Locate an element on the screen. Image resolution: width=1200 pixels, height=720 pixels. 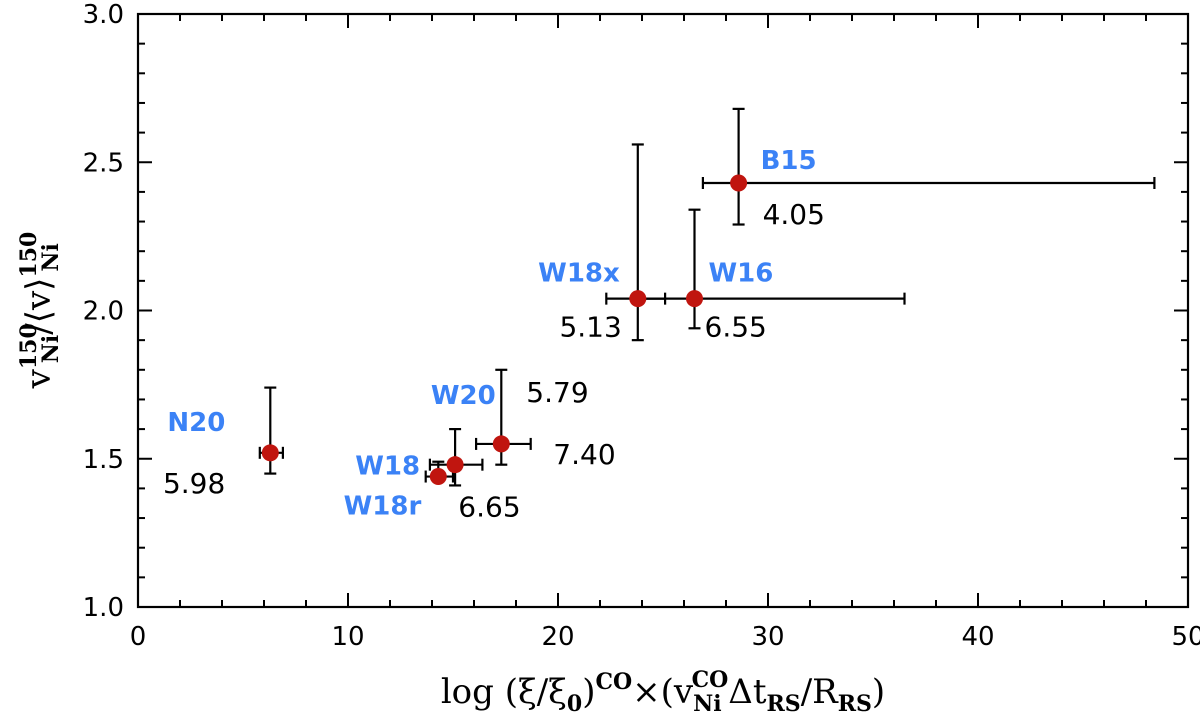
y-tick-label: 1.5 is located at coordinates (103, 460).